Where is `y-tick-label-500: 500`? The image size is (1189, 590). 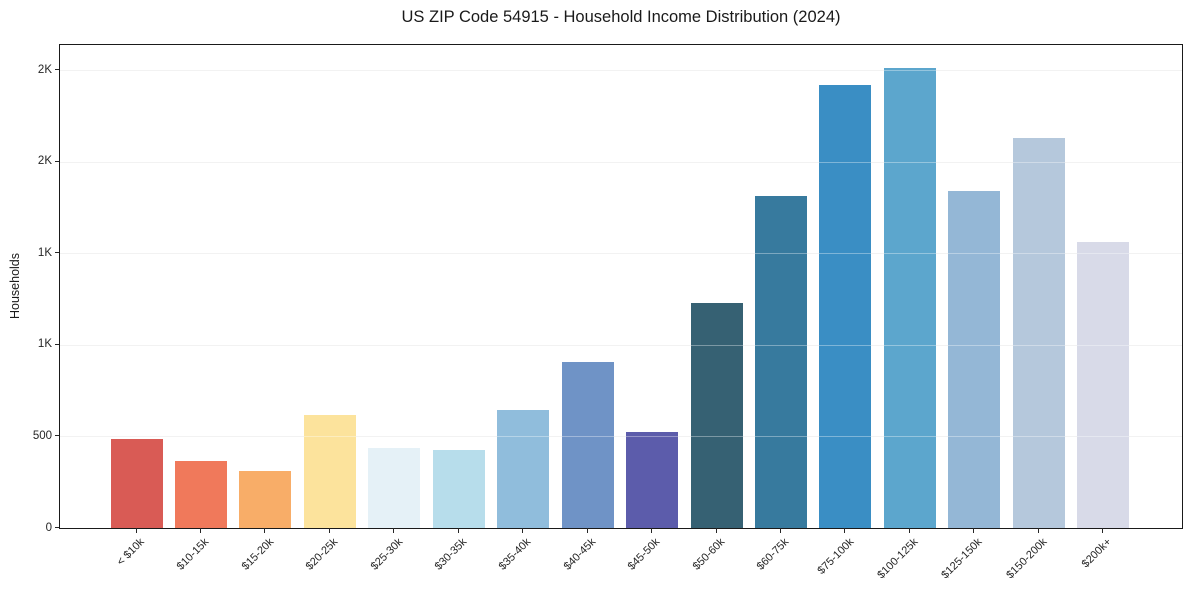
y-tick-label-500: 500 is located at coordinates (42, 435).